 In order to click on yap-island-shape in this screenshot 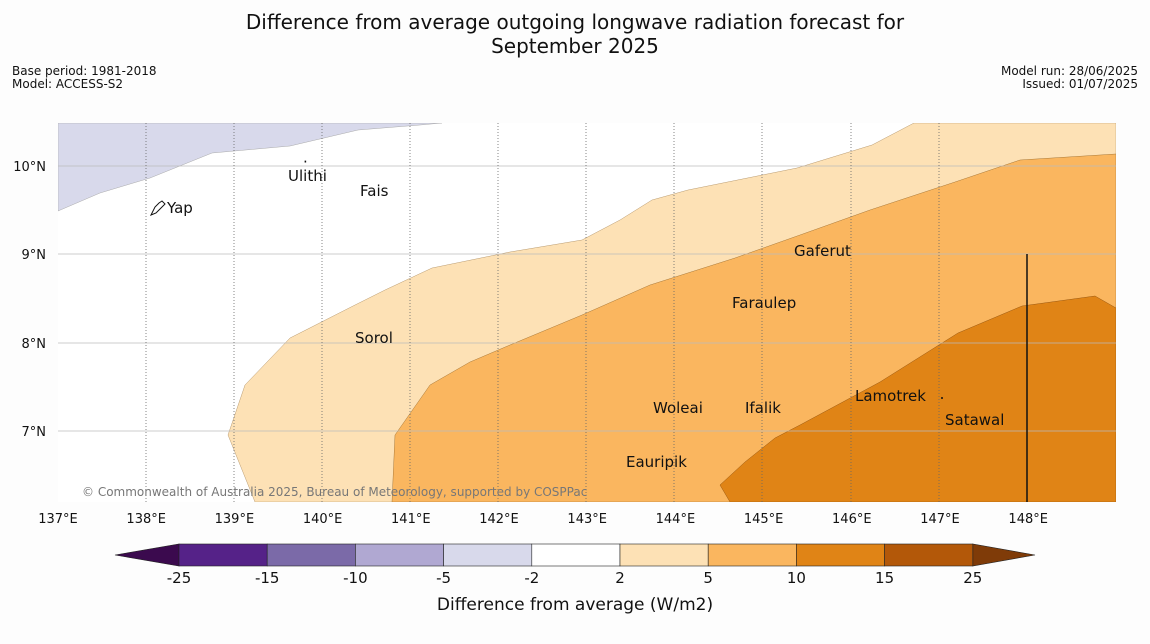, I will do `click(157, 208)`.